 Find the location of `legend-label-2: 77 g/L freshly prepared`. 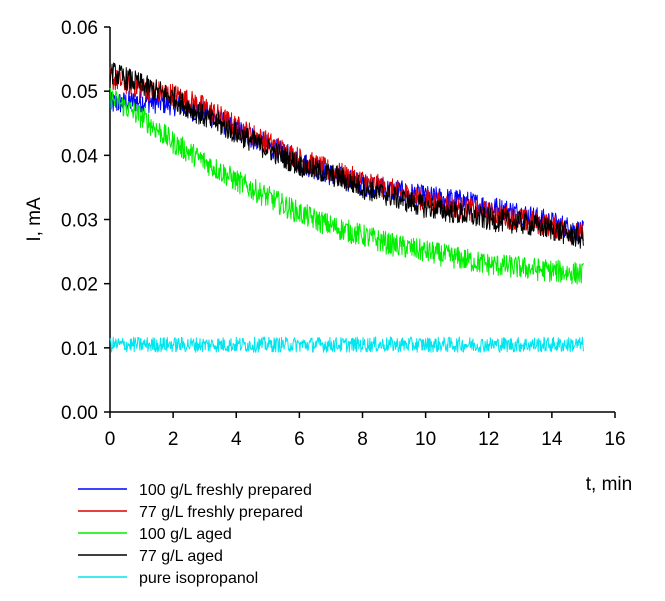

legend-label-2: 77 g/L freshly prepared is located at coordinates (221, 512).